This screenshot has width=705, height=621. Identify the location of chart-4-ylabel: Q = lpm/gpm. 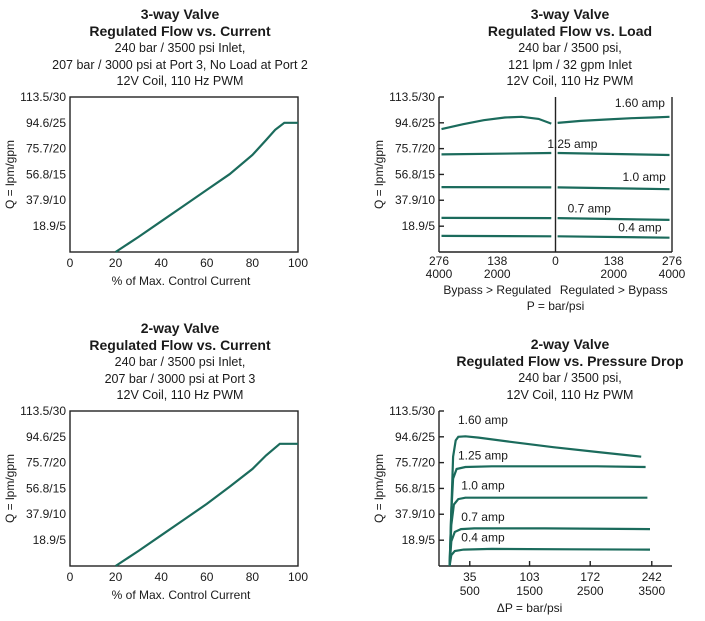
(379, 488).